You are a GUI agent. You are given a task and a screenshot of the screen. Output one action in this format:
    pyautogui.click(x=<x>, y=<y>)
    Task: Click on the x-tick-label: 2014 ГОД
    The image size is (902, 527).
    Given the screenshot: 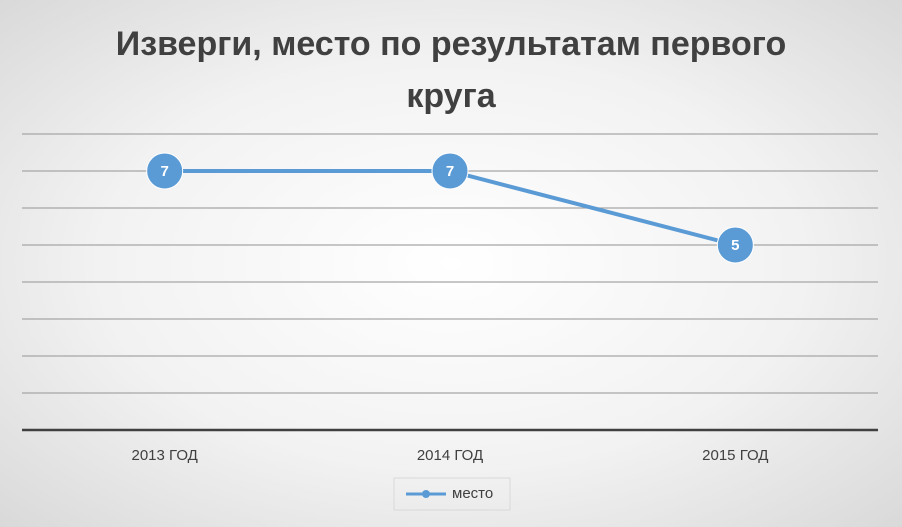 What is the action you would take?
    pyautogui.click(x=450, y=455)
    